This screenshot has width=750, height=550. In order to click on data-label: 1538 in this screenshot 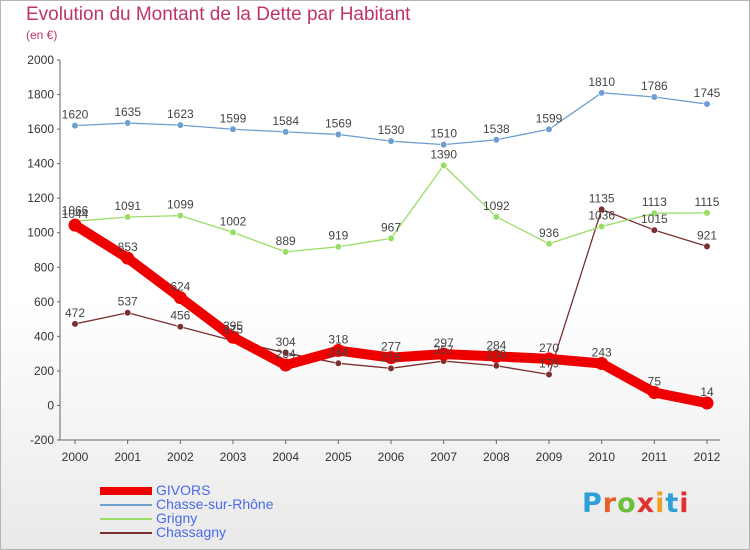, I will do `click(496, 129)`.